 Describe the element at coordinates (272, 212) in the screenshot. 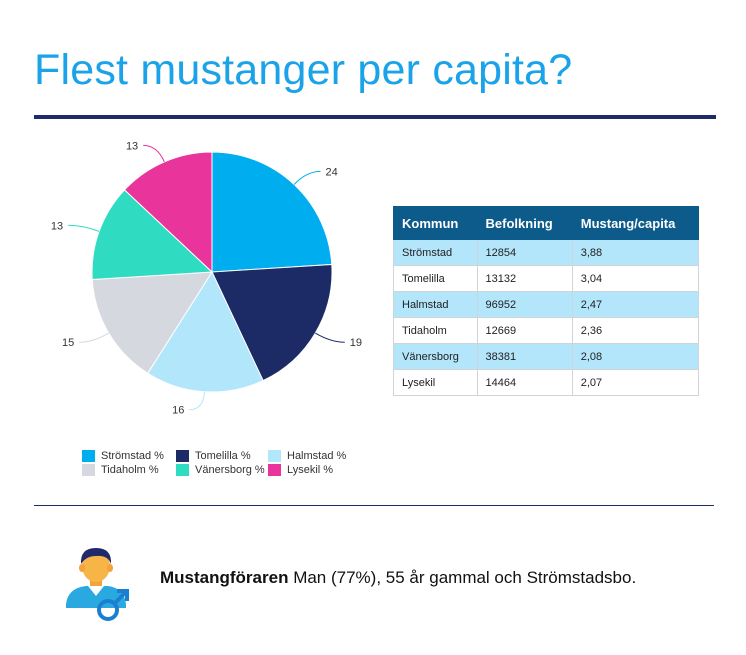

I see `pie-slice-stromstad` at that location.